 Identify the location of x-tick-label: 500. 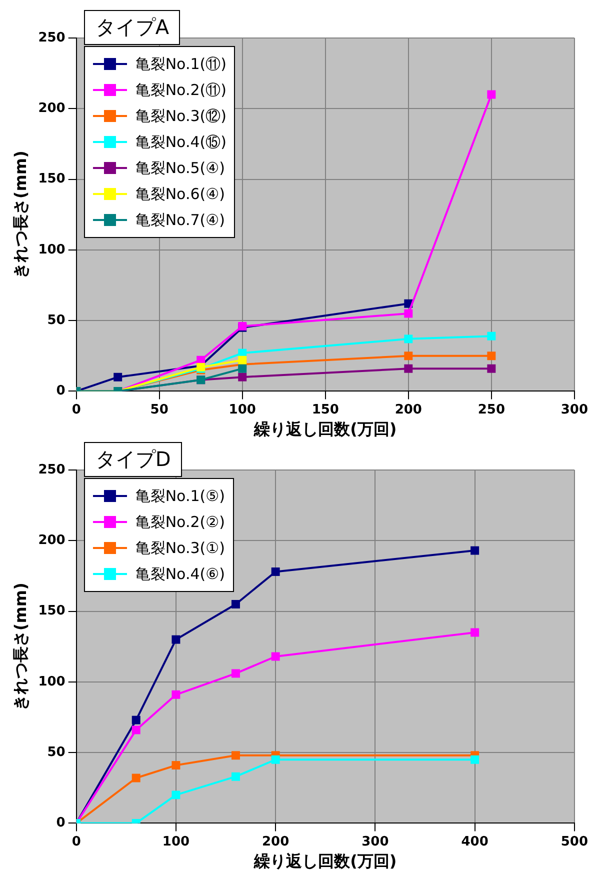
(574, 842).